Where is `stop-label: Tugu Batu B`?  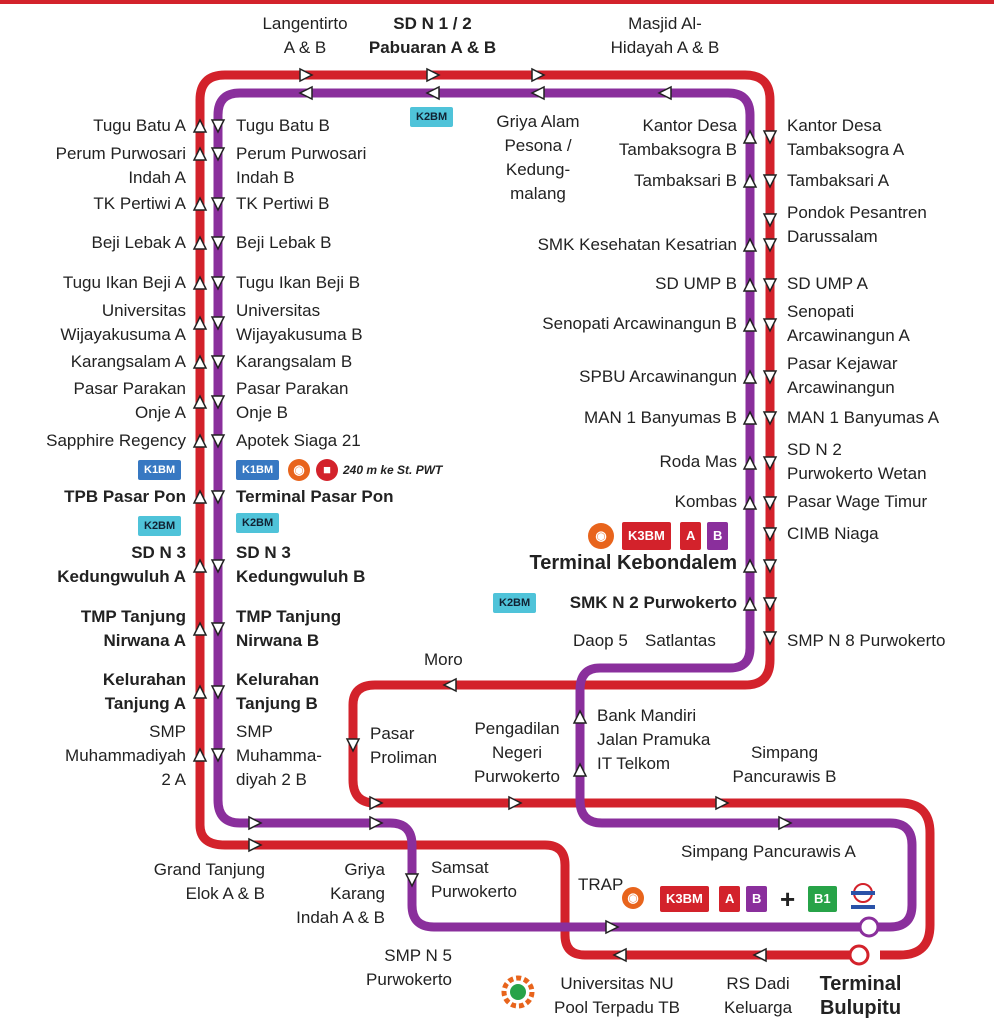
stop-label: Tugu Batu B is located at coordinates (283, 125).